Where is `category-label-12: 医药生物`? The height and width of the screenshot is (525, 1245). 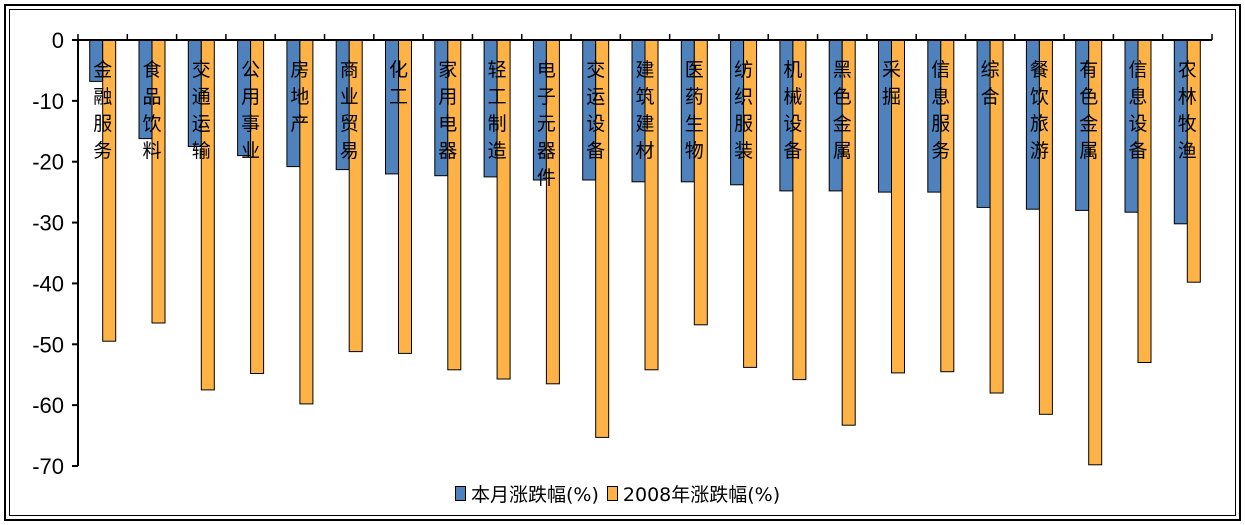
category-label-12: 医药生物 is located at coordinates (694, 110).